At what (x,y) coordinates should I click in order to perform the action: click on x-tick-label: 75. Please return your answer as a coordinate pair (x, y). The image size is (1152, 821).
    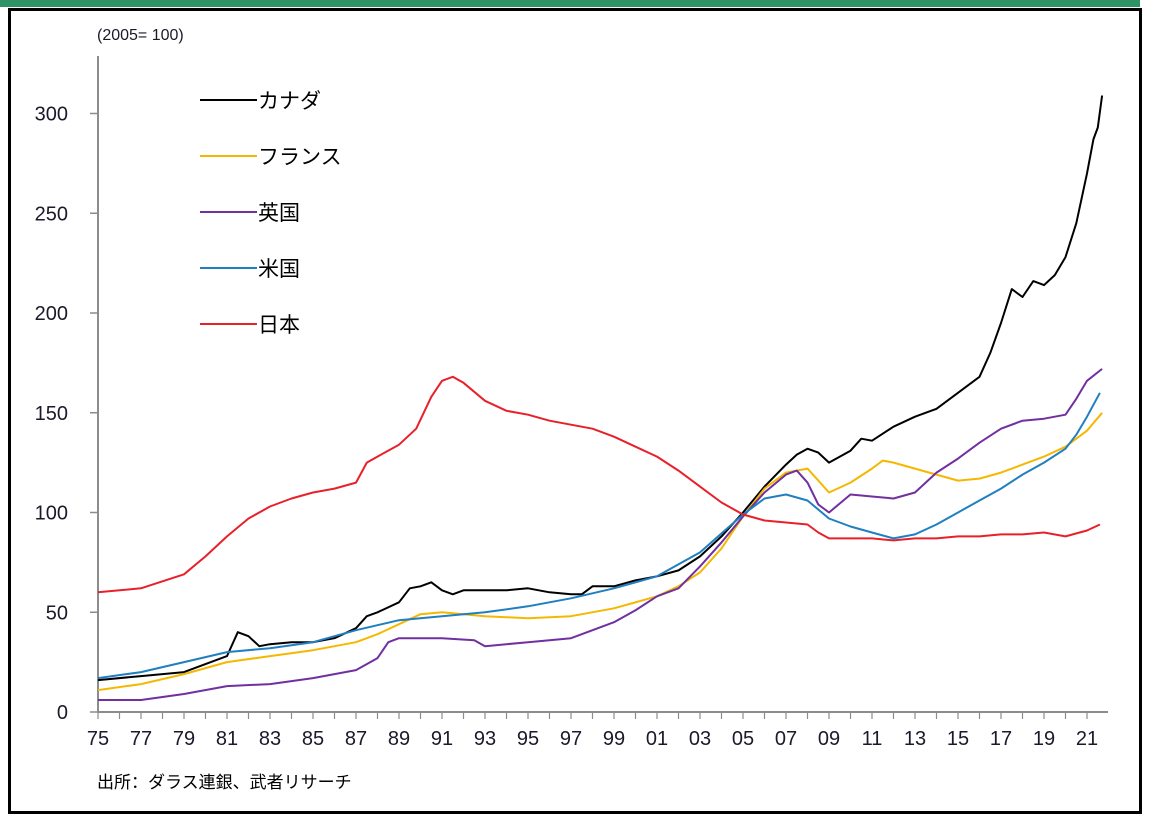
    Looking at the image, I should click on (98, 739).